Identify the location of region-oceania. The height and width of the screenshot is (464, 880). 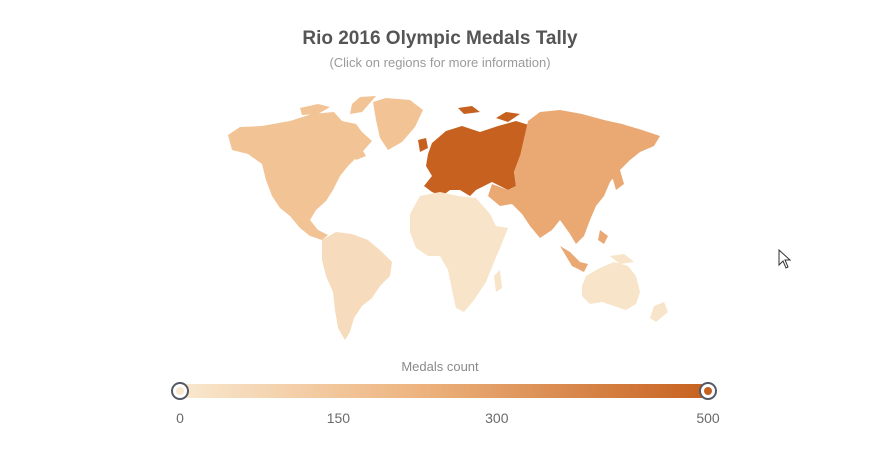
(625, 288).